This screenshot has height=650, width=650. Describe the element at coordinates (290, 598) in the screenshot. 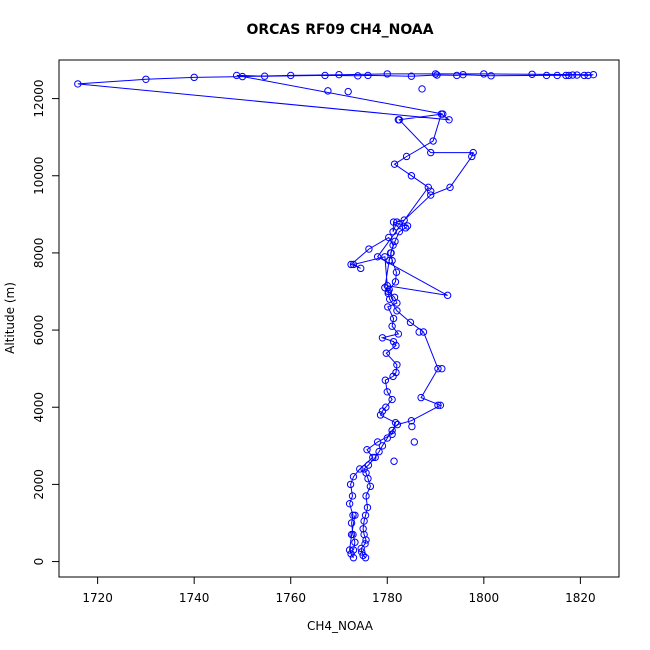

I see `x-tick-label-2: 1760` at that location.